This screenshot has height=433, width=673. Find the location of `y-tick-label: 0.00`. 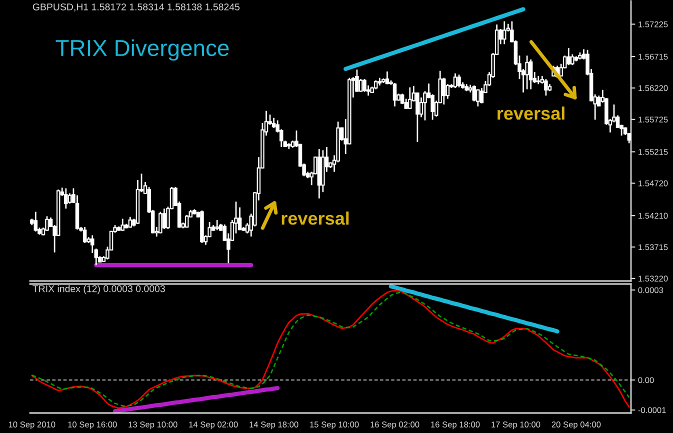

y-tick-label: 0.00 is located at coordinates (646, 380).